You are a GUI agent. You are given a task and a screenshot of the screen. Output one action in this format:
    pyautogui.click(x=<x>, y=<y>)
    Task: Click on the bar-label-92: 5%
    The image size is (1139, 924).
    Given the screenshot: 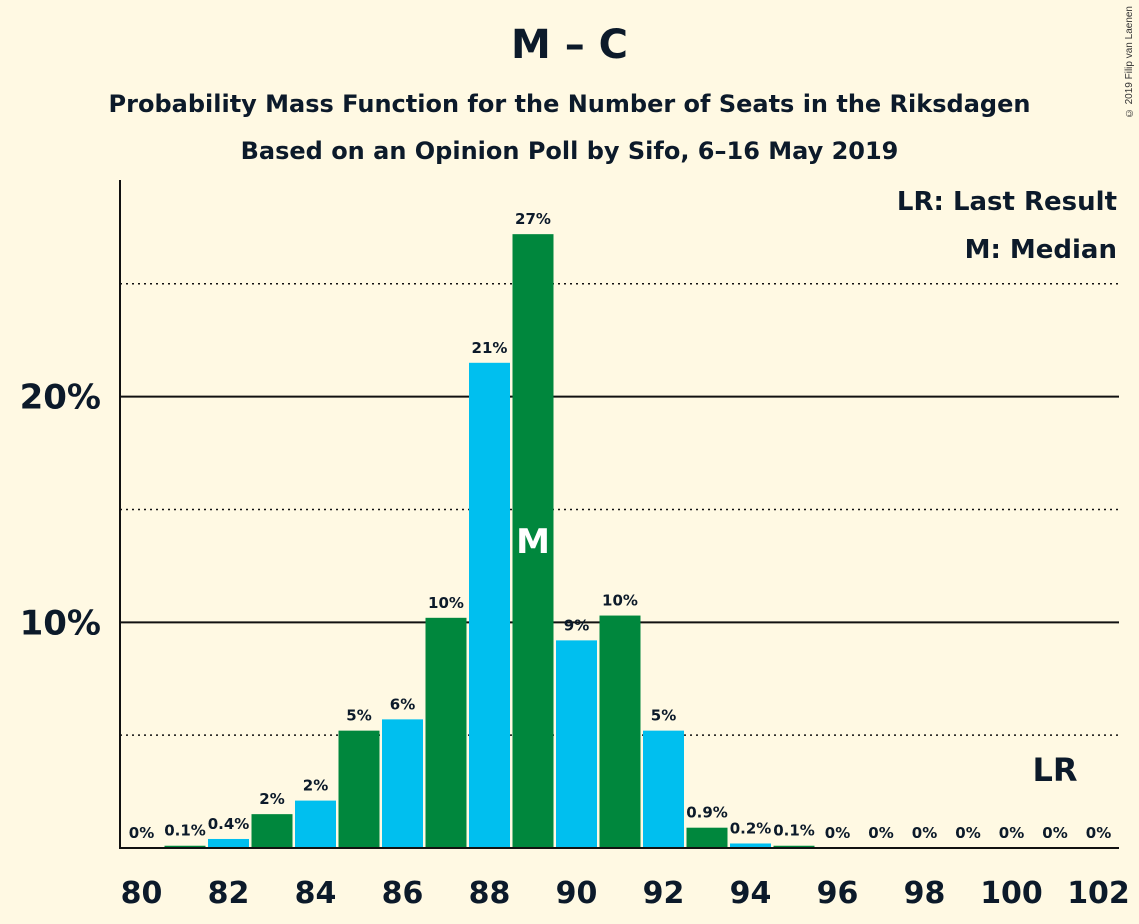 What is the action you would take?
    pyautogui.click(x=663, y=716)
    